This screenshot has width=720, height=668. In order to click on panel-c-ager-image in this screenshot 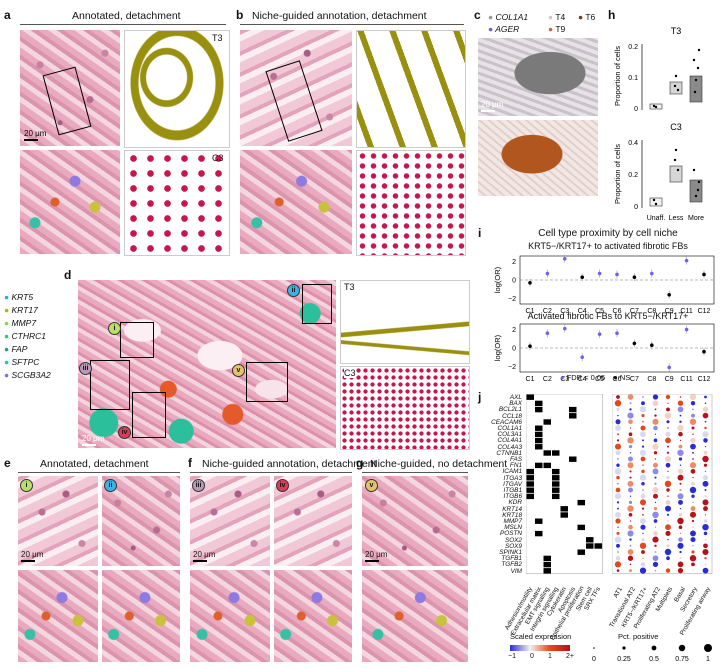, I will do `click(538, 158)`.